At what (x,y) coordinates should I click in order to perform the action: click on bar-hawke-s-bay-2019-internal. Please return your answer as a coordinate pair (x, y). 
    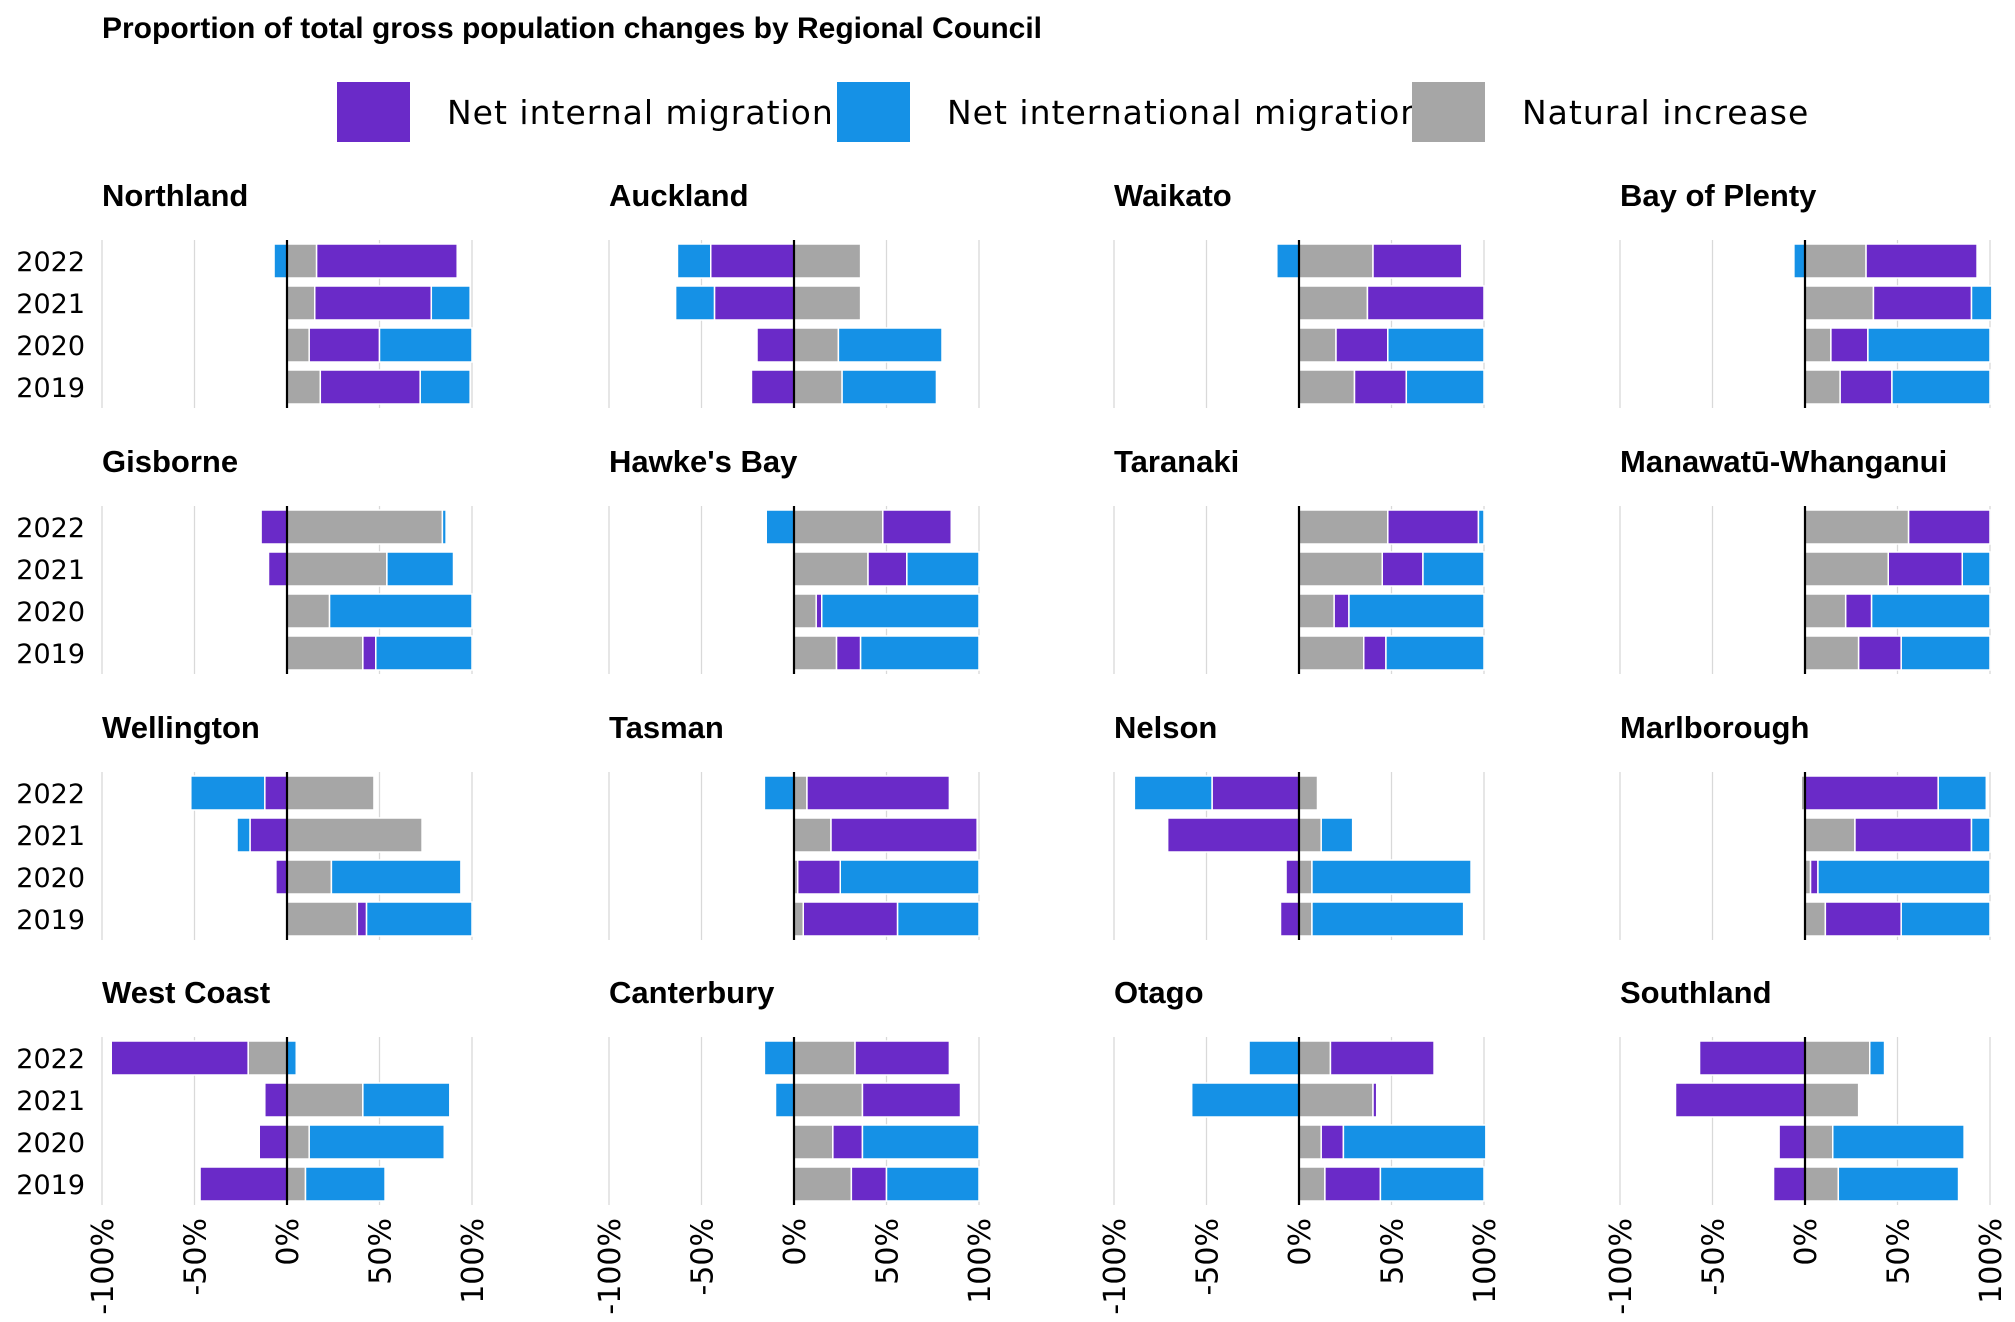
    Looking at the image, I should click on (848, 653).